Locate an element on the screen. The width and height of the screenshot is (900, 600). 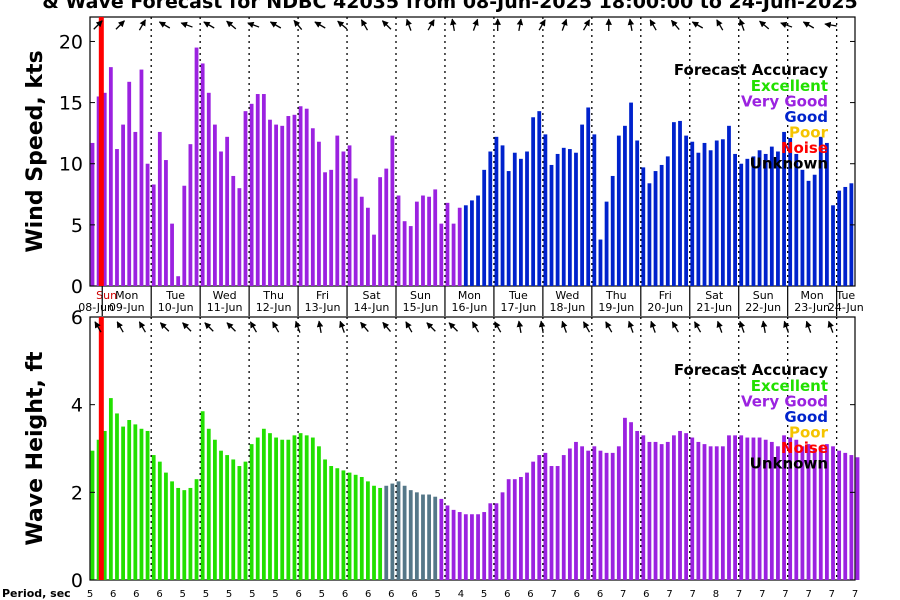
y-tick-label: 10 is located at coordinates (71, 165).